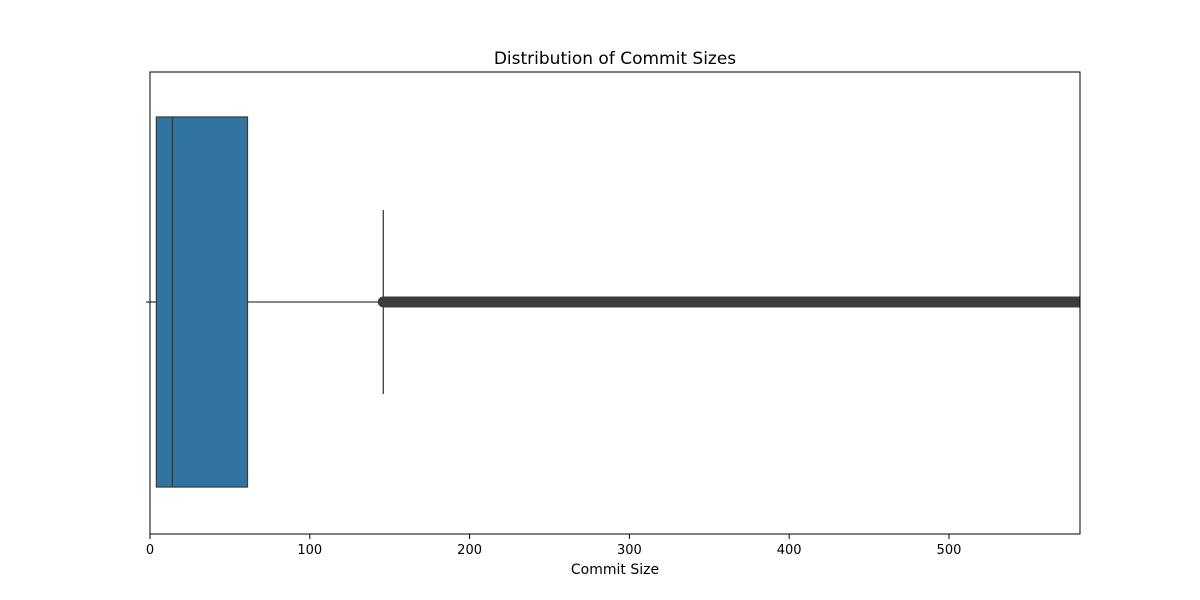 This screenshot has height=600, width=1200. What do you see at coordinates (949, 550) in the screenshot?
I see `x-tick-label: 500` at bounding box center [949, 550].